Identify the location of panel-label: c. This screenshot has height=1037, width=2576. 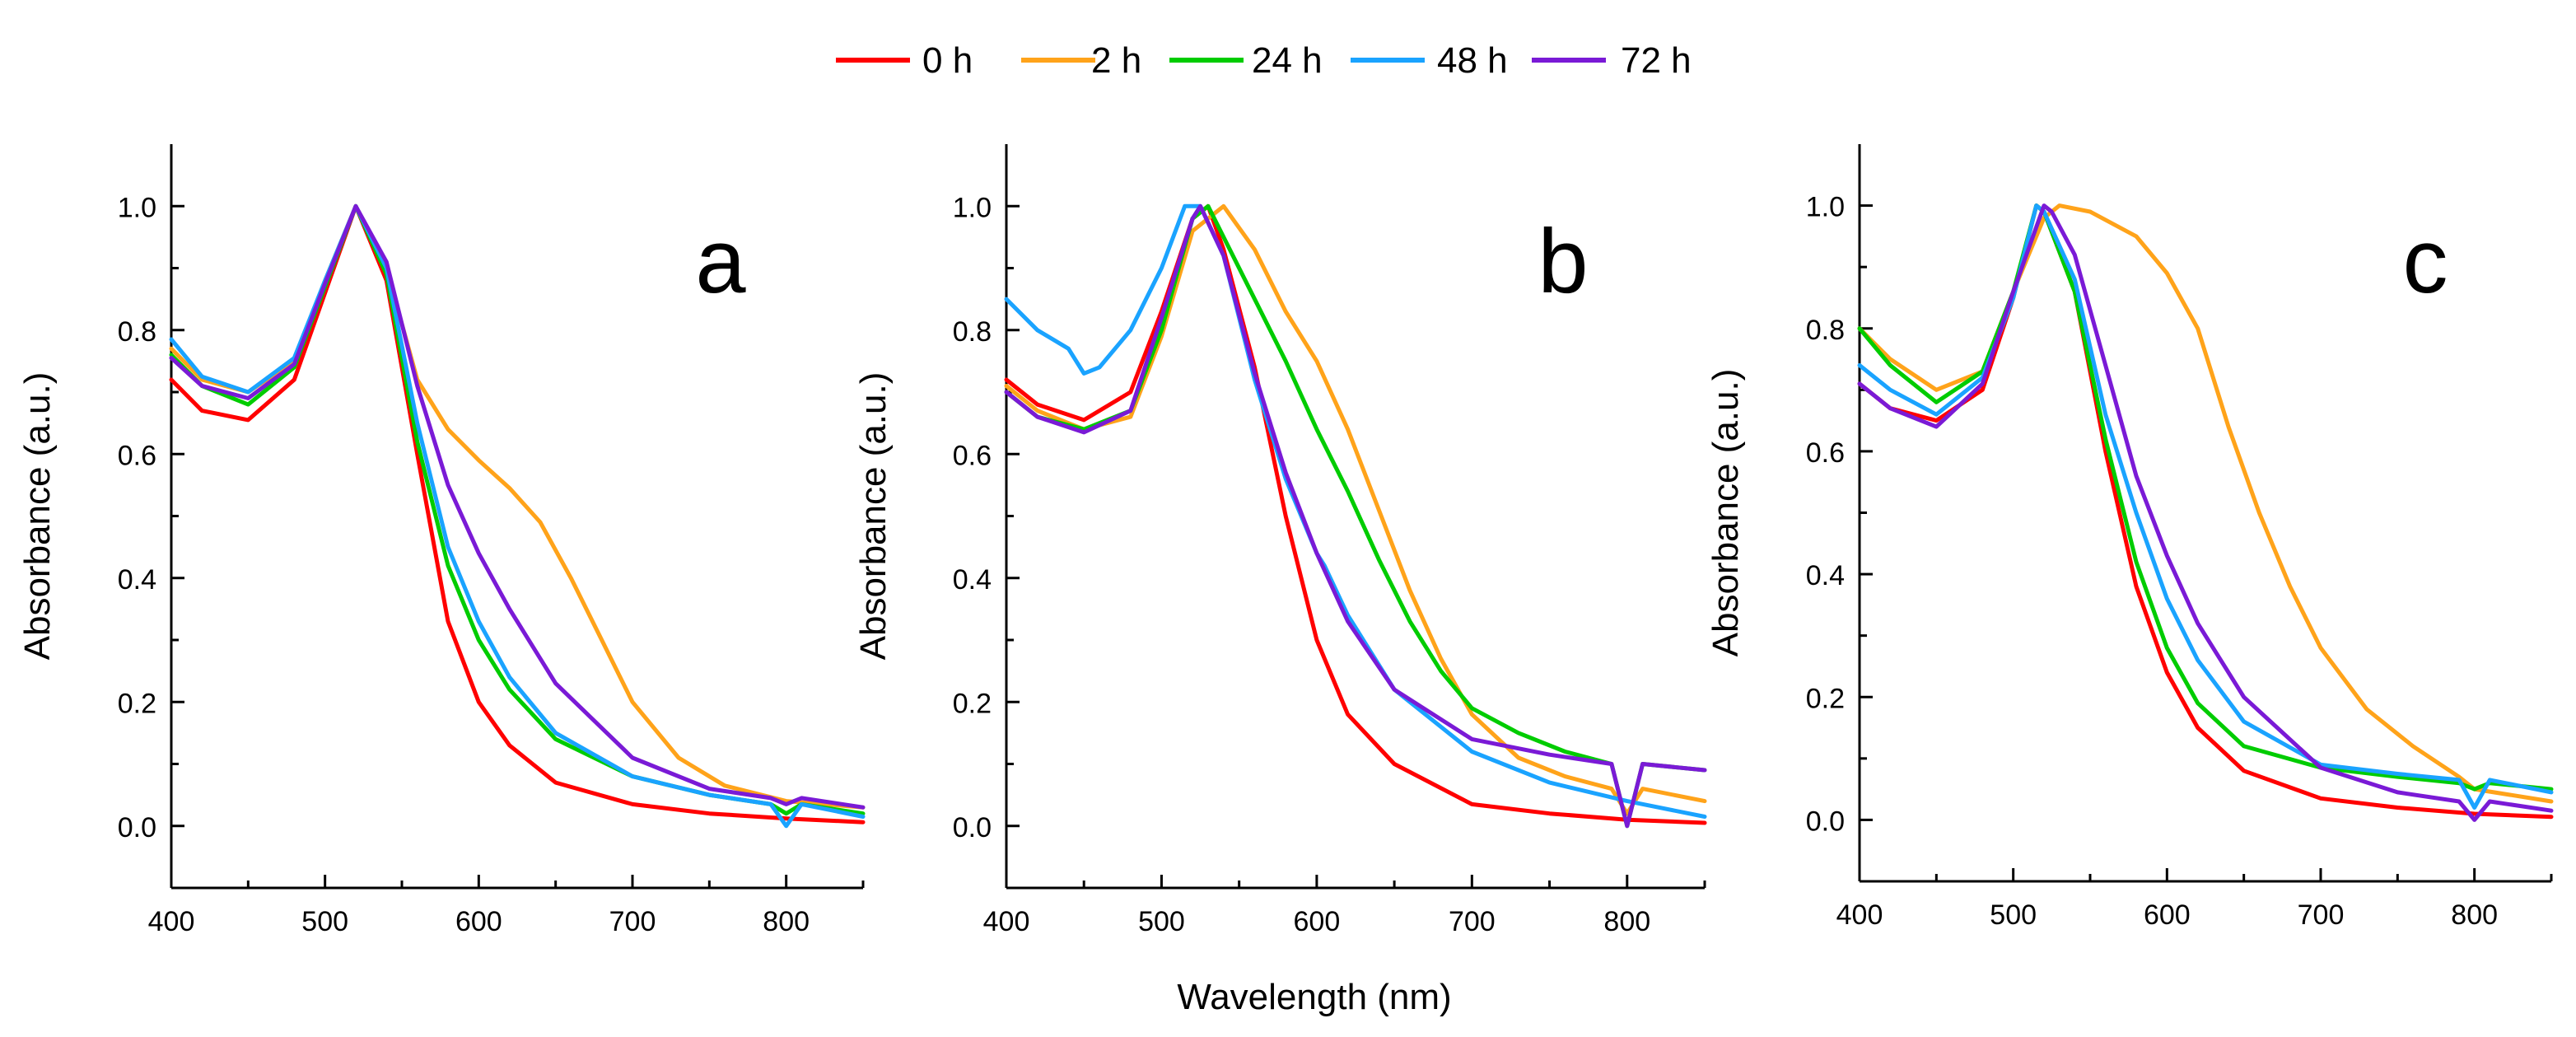
(2425, 261).